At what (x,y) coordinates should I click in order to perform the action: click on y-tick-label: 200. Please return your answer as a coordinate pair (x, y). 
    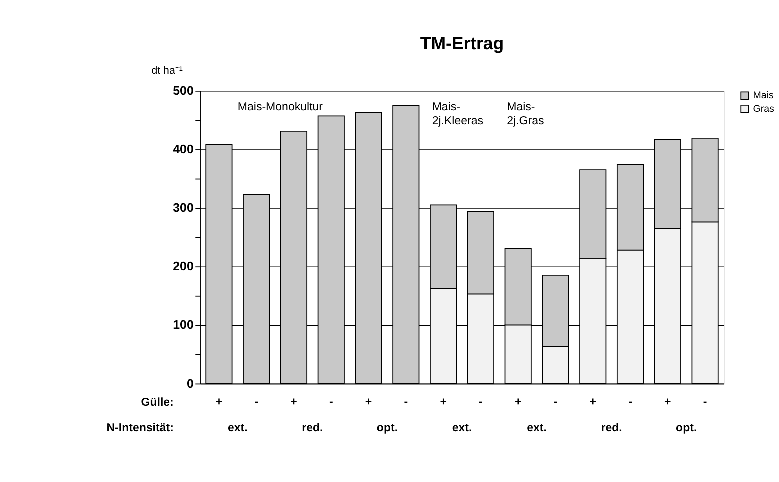
    Looking at the image, I should click on (183, 267).